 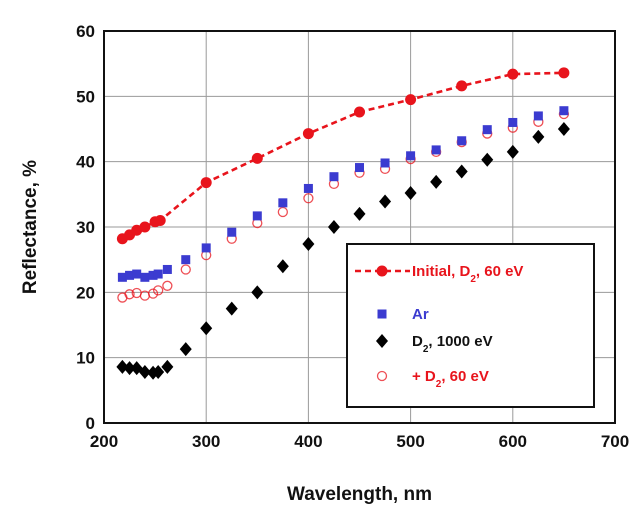 I want to click on y-tick-label: 60, so click(x=85, y=31).